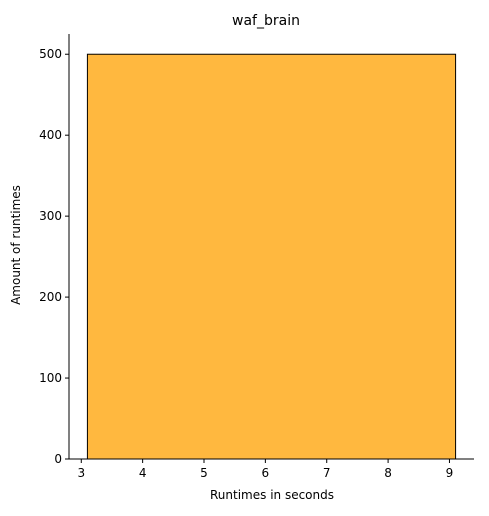 The width and height of the screenshot is (489, 516). Describe the element at coordinates (266, 21) in the screenshot. I see `chart-title: waf_brain` at that location.